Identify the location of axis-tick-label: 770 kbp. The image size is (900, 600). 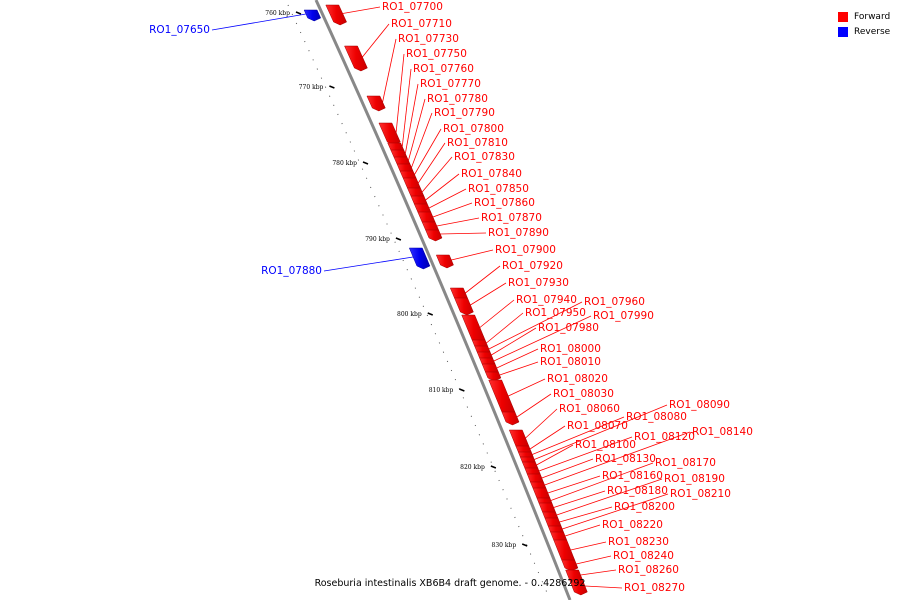
(311, 87).